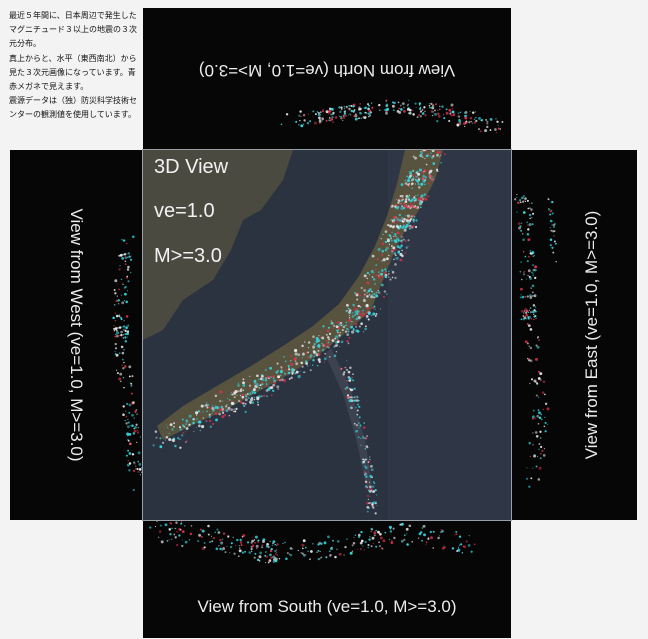 The image size is (648, 639). What do you see at coordinates (327, 579) in the screenshot?
I see `south-view-panel: View from South (ve=1.0, M>=3.0)` at bounding box center [327, 579].